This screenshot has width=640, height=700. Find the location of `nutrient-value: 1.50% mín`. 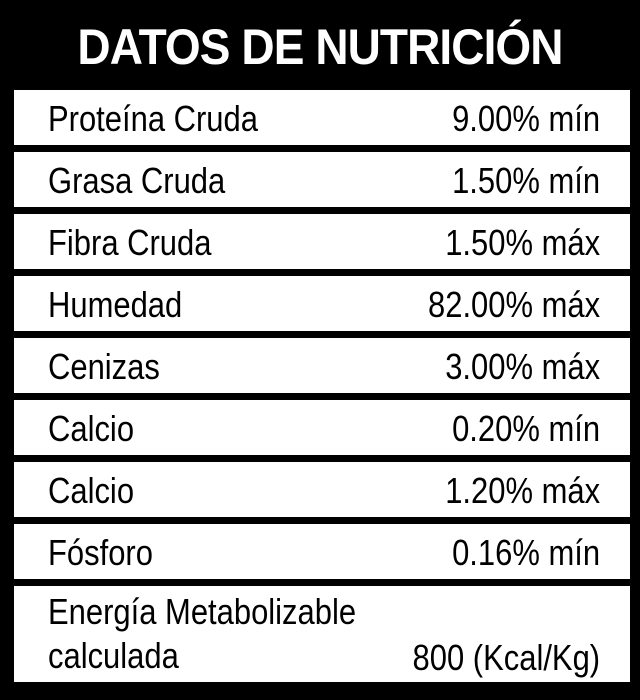

nutrient-value: 1.50% mín is located at coordinates (525, 180).